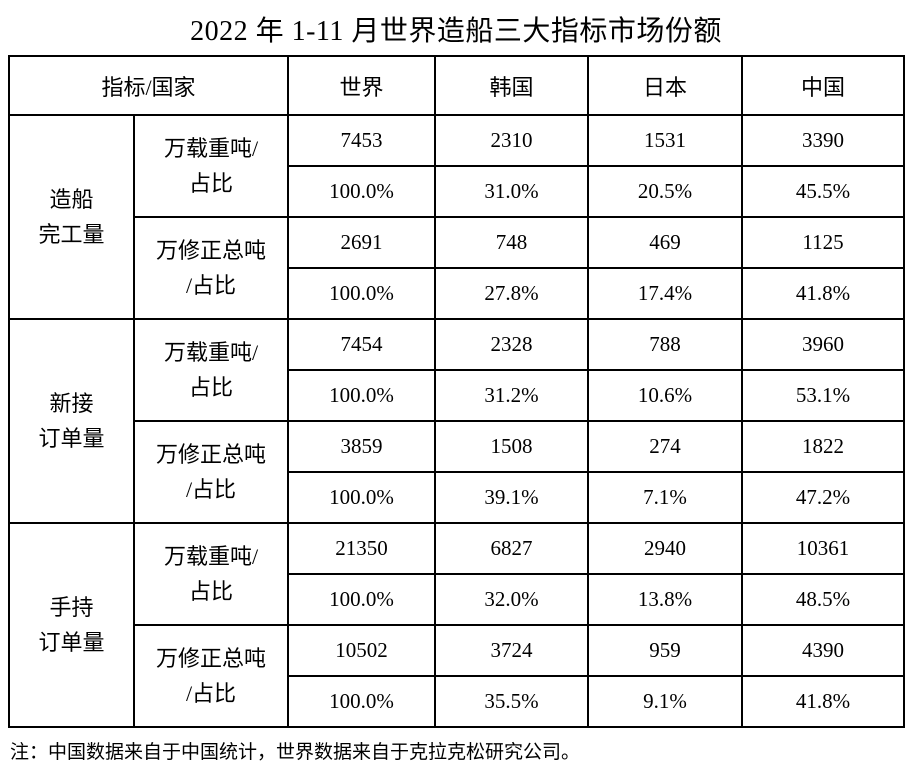  Describe the element at coordinates (361, 242) in the screenshot. I see `value-cell: 2691` at that location.